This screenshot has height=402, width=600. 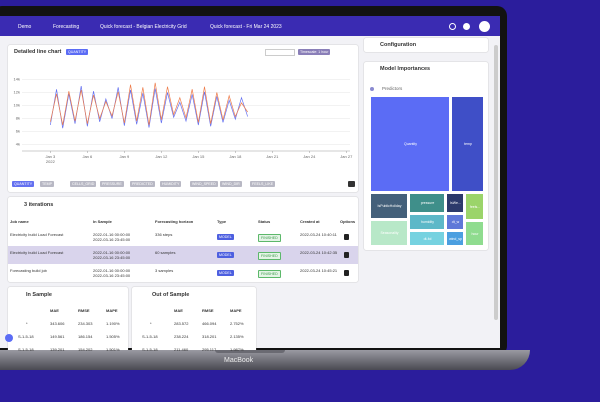 What do you see at coordinates (246, 27) in the screenshot?
I see `breadcrumb: Quick forecast - Fri Mar 24 2023` at bounding box center [246, 27].